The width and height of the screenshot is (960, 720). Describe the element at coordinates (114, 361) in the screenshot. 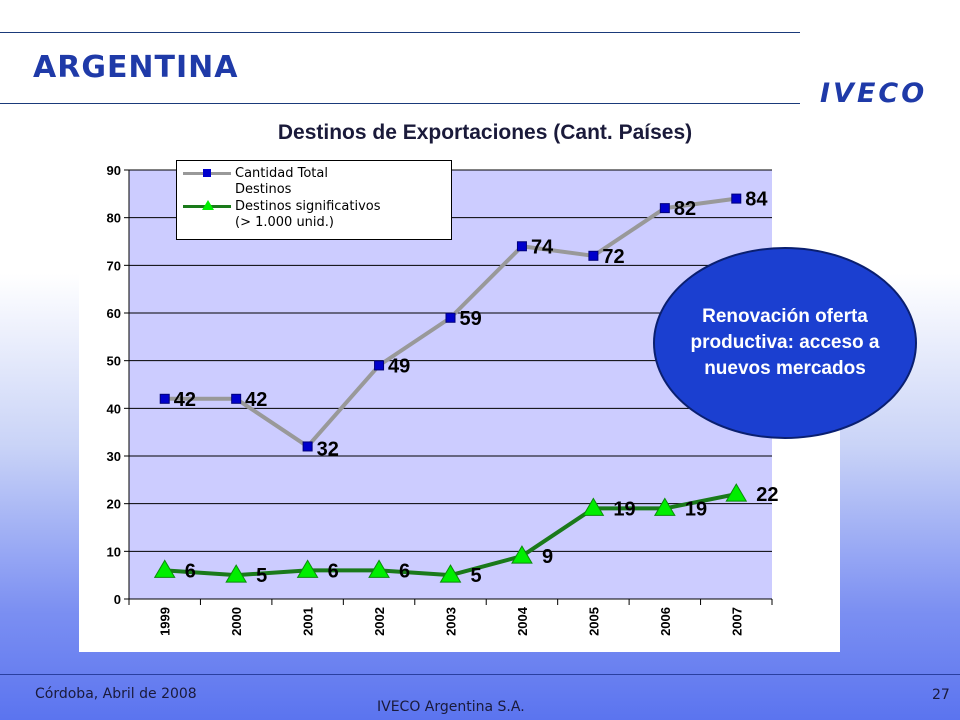

I see `y-tick-label: 50` at that location.